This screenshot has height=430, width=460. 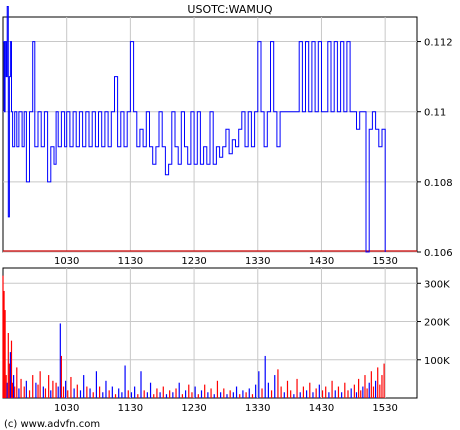 I want to click on price-x-axis: 1030 1130 1230 1330 1430 1530, so click(x=226, y=261).